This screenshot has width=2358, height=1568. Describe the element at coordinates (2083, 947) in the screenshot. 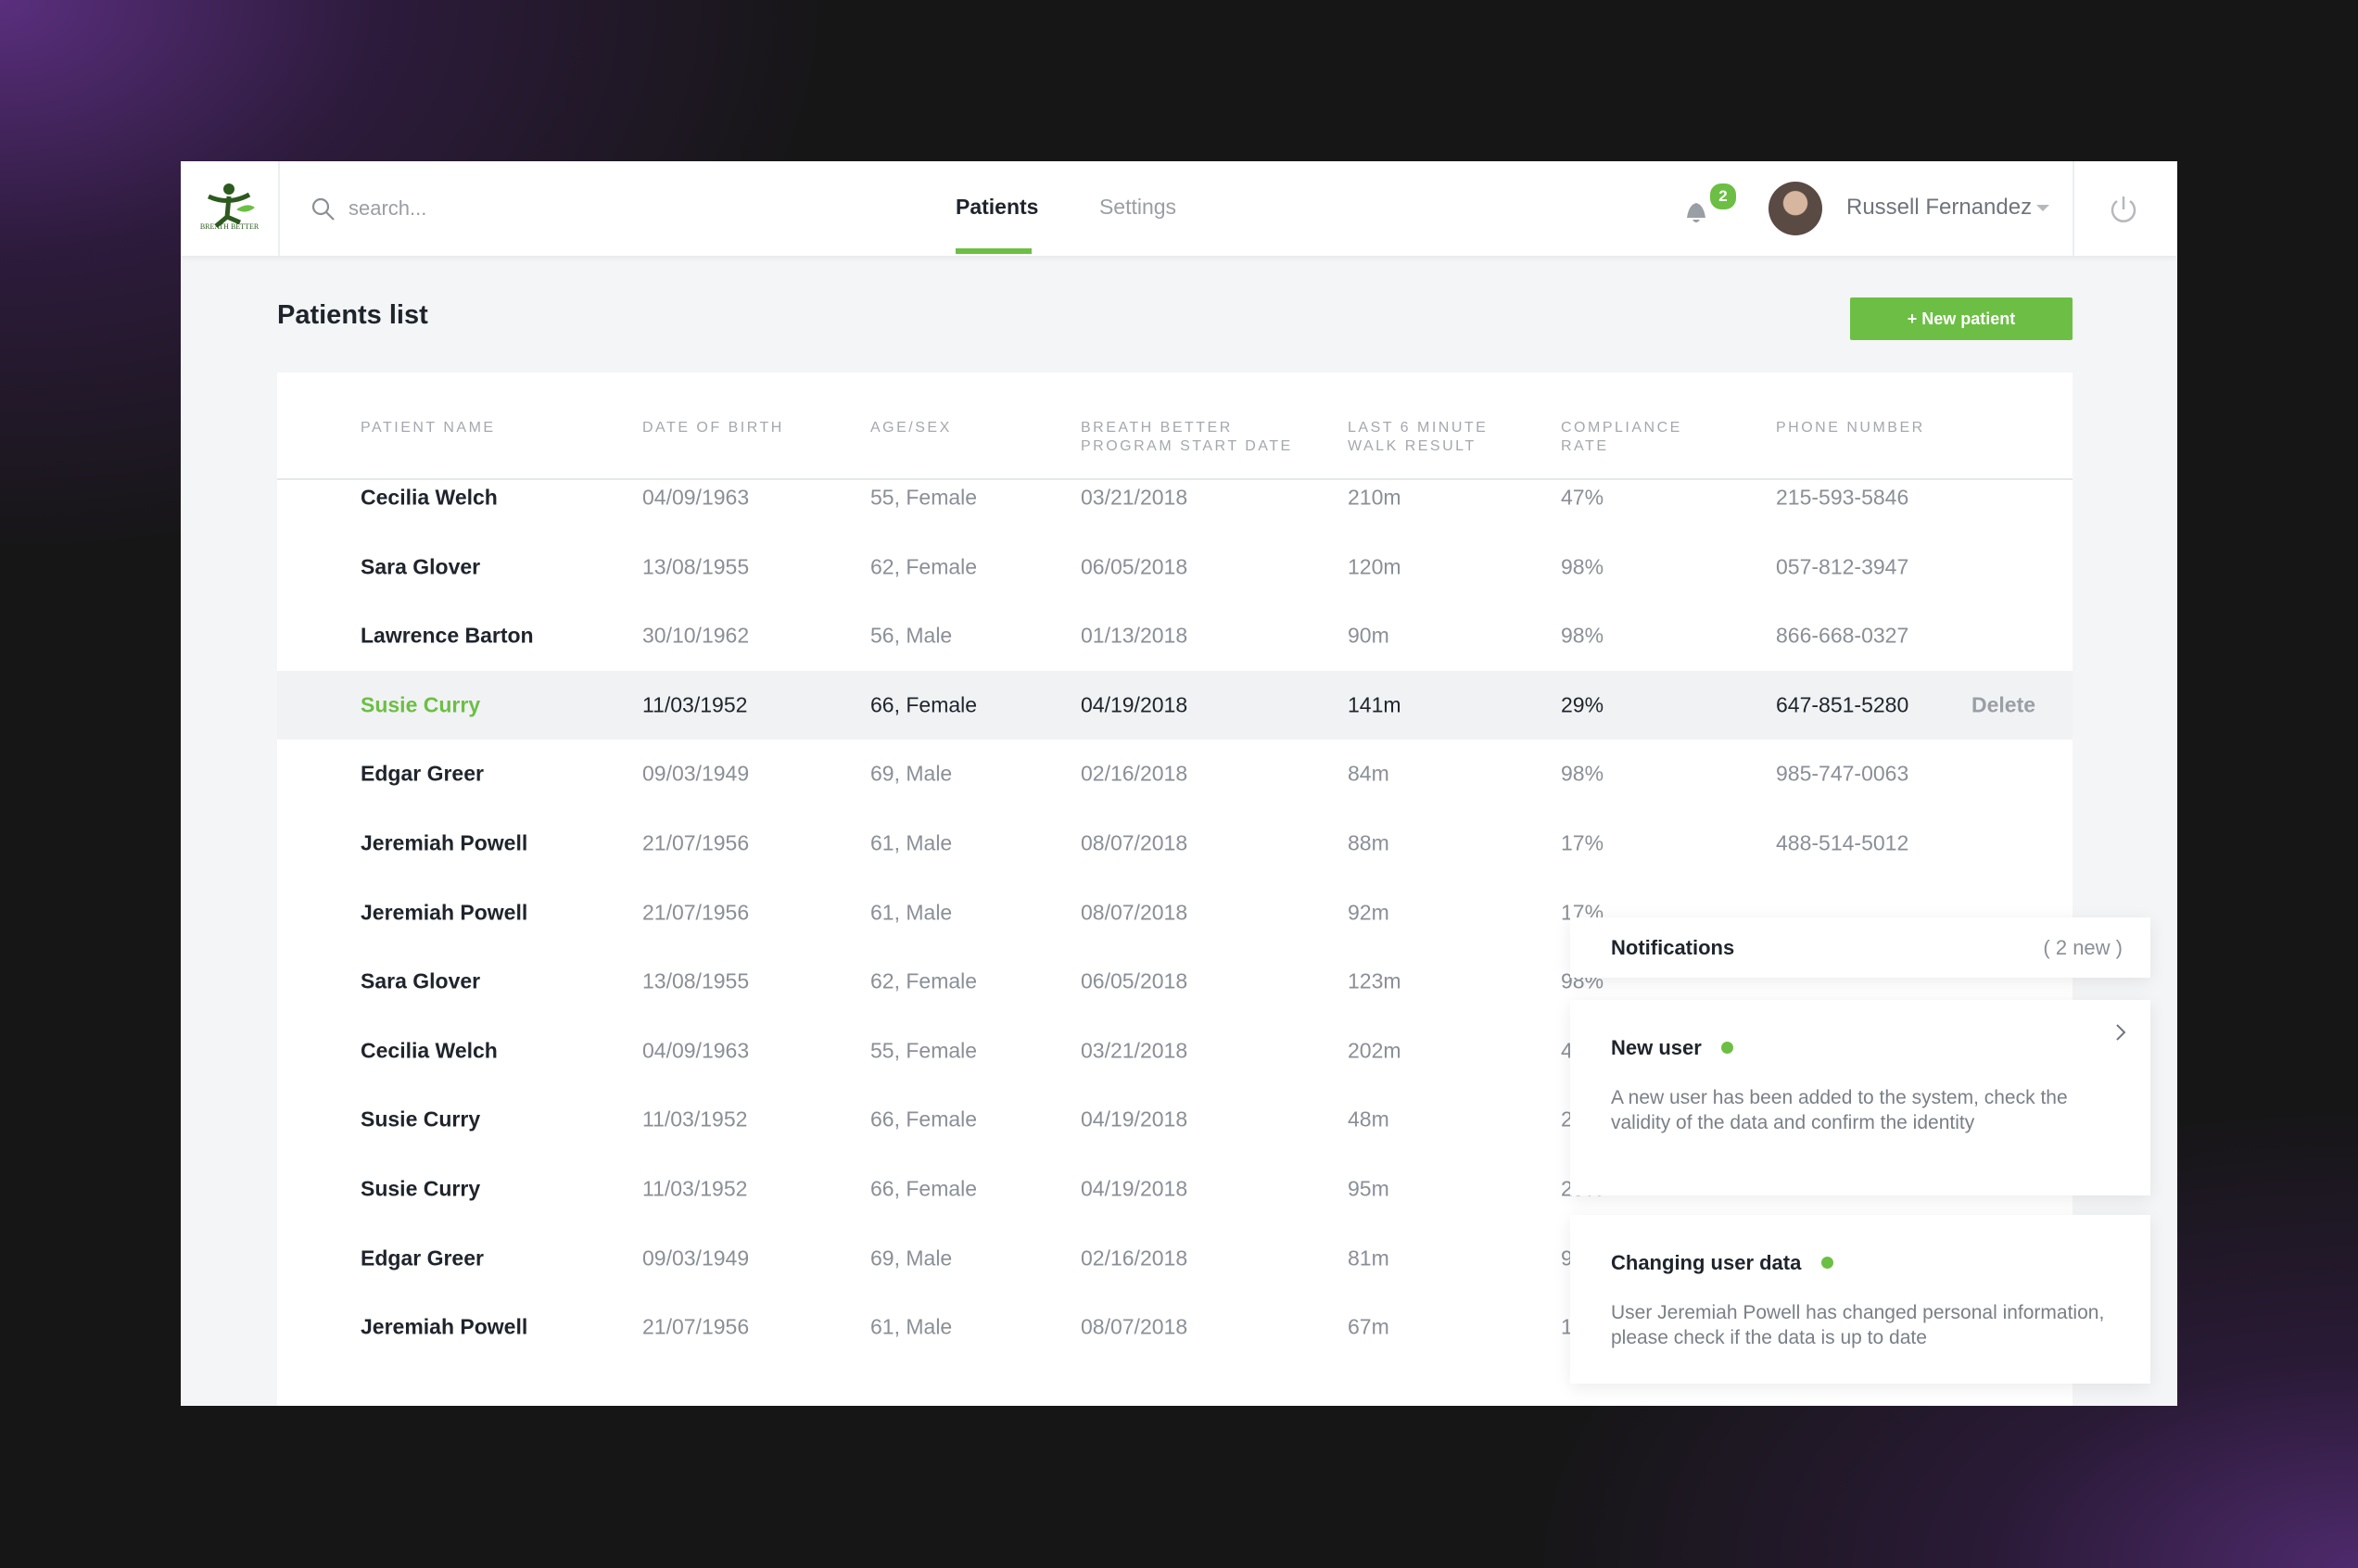

I see `notifications-count: ( 2 new )` at that location.